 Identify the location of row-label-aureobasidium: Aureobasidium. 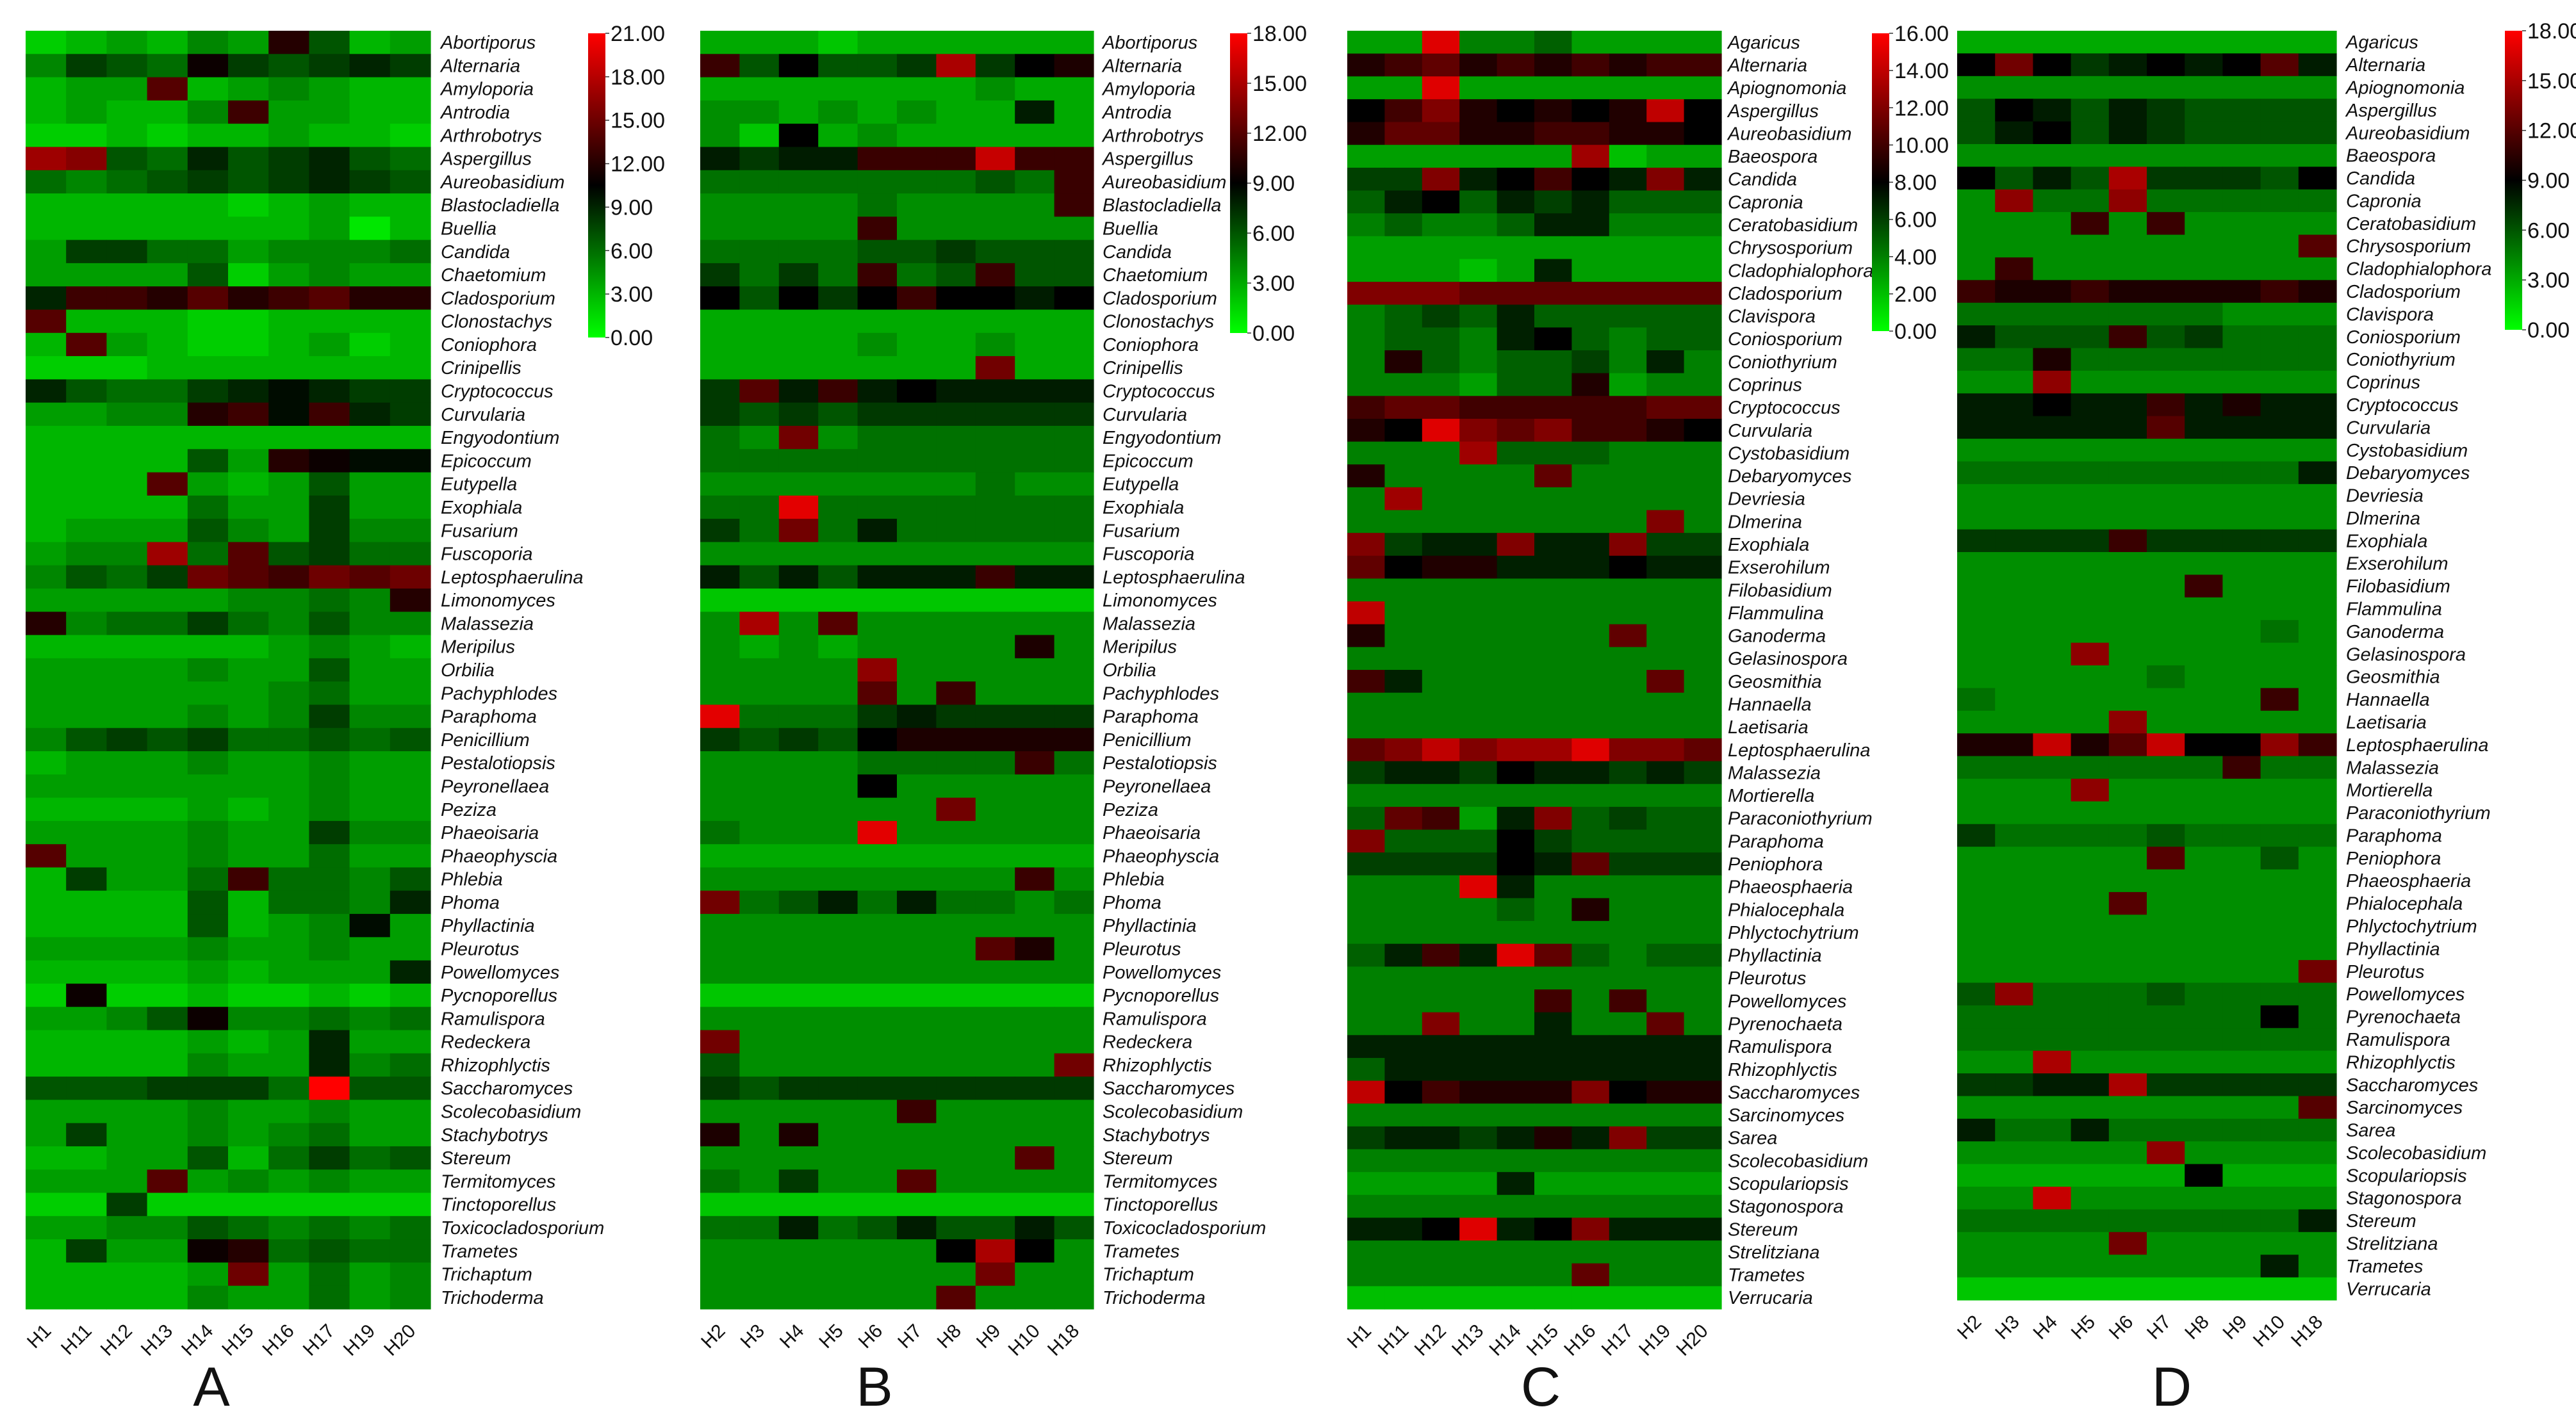
(1163, 182).